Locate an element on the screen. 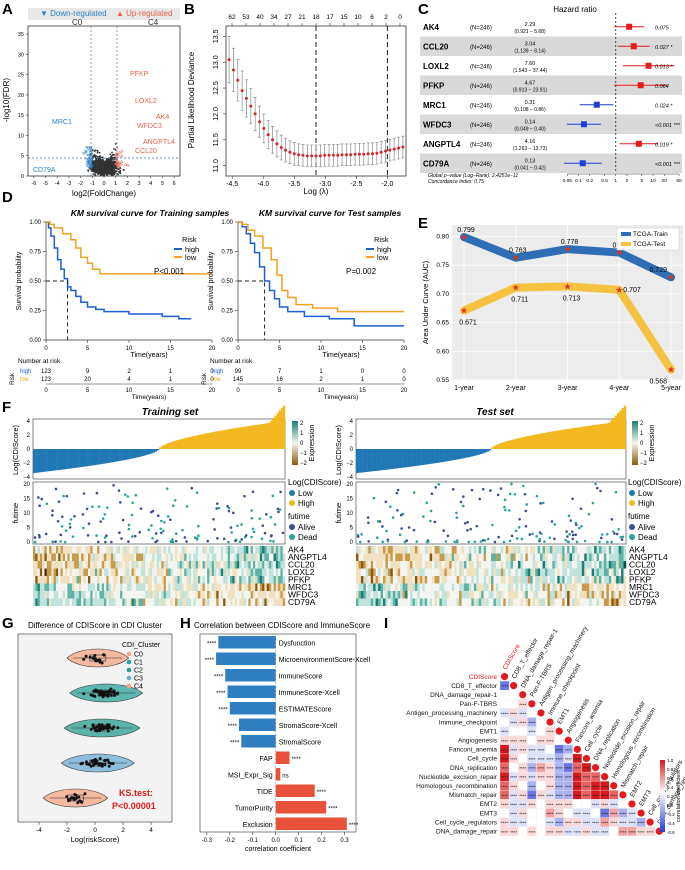 This screenshot has width=685, height=870. km-nrisk-high: 123 is located at coordinates (46, 372).